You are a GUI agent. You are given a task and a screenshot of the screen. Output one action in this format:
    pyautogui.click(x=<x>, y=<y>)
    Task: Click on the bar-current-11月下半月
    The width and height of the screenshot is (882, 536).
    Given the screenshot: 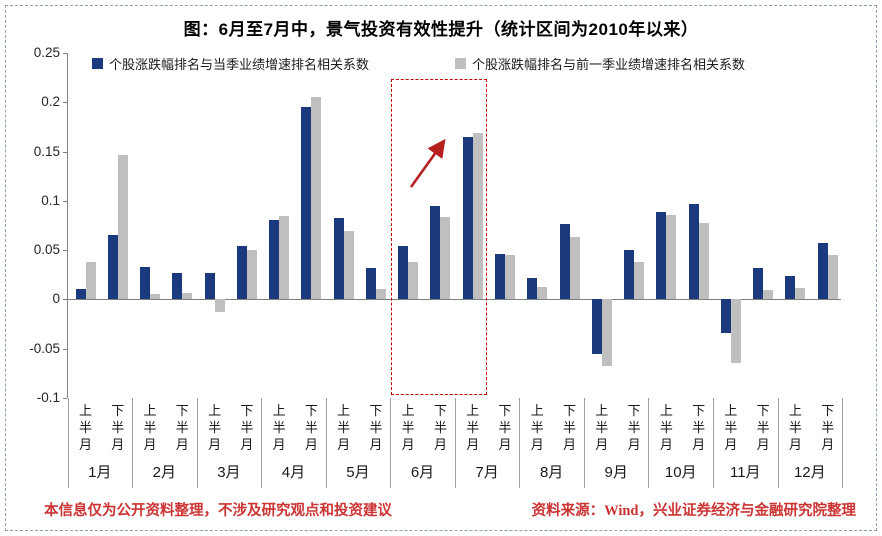 What is the action you would take?
    pyautogui.click(x=758, y=283)
    